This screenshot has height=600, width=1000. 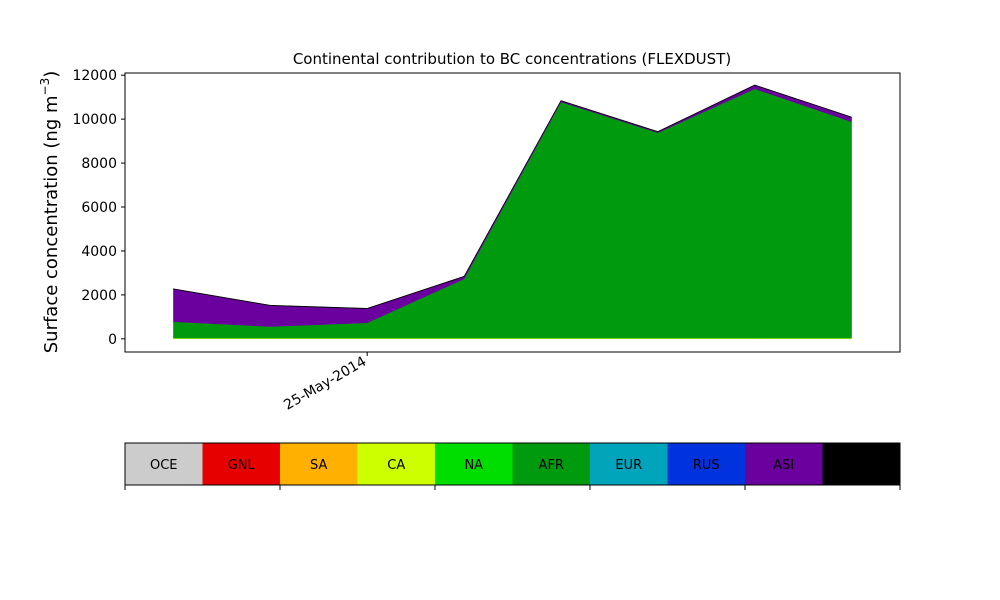 I want to click on legend-label-asi: ASI, so click(x=783, y=465).